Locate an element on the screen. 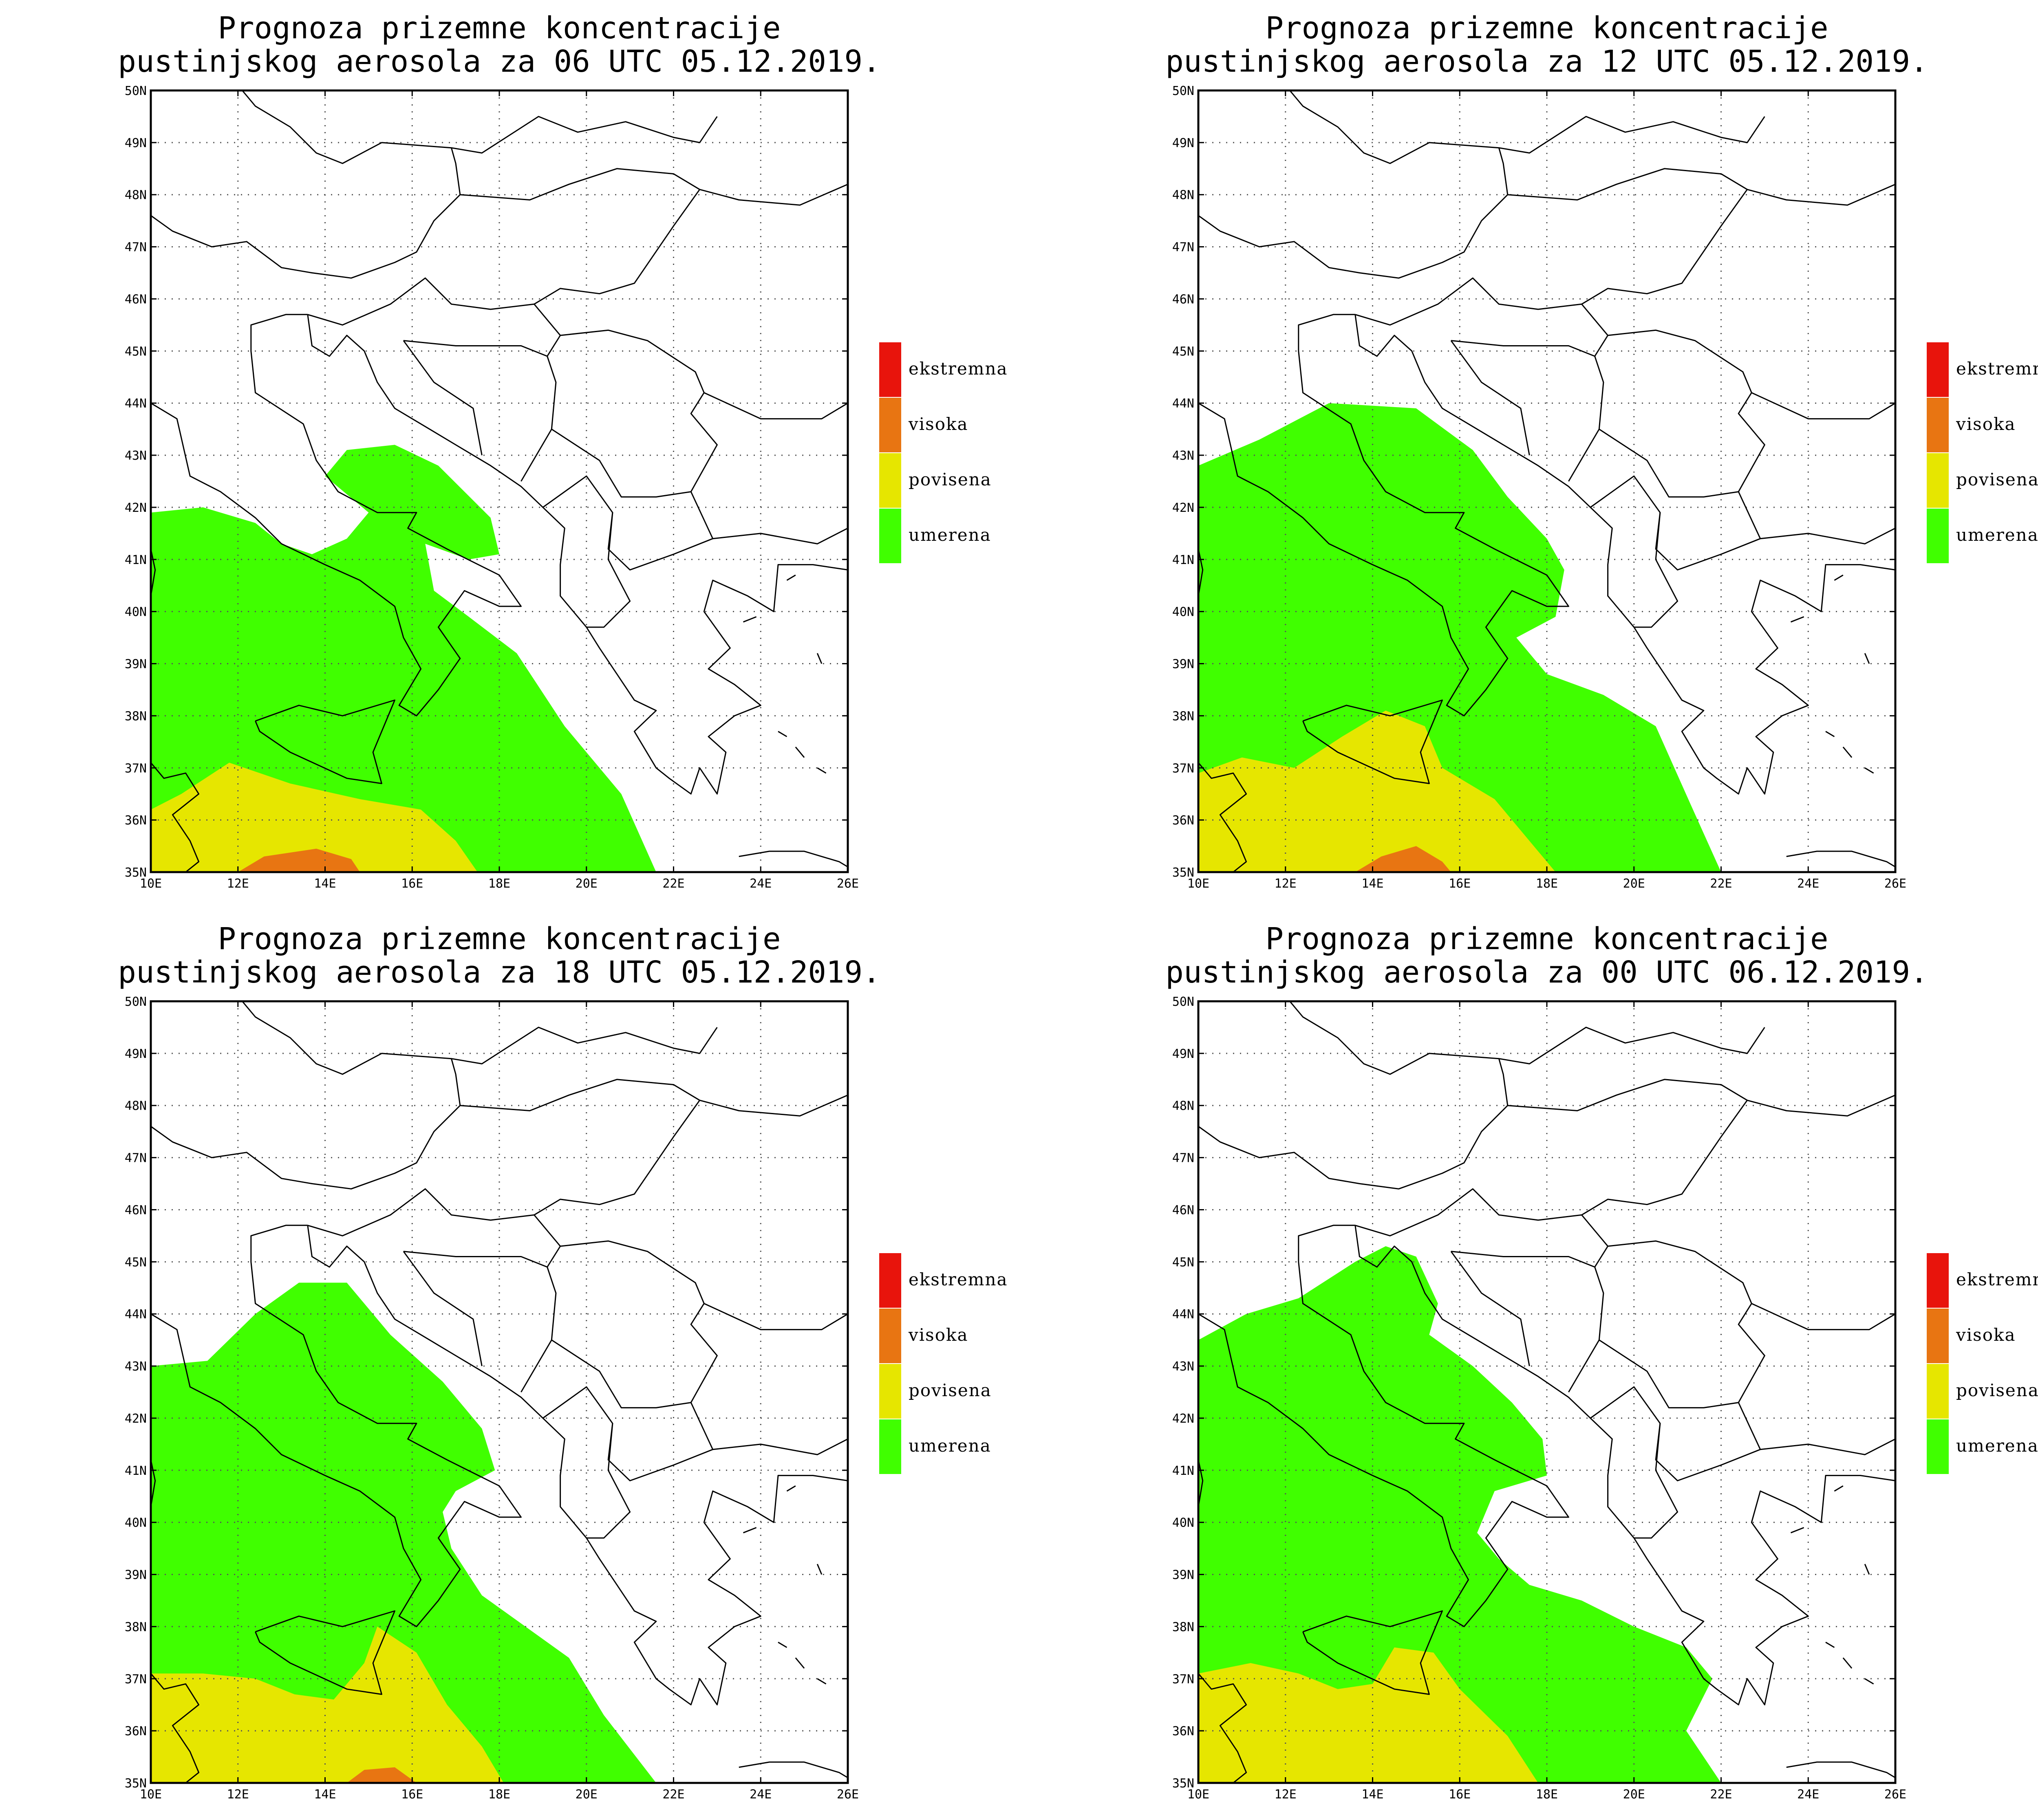 This screenshot has width=2038, height=1820. legend-swatch-umerena is located at coordinates (1938, 536).